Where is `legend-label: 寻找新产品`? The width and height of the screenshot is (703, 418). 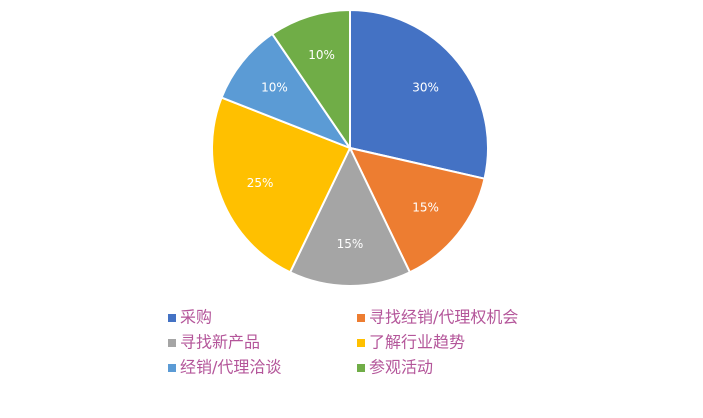 legend-label: 寻找新产品 is located at coordinates (220, 342).